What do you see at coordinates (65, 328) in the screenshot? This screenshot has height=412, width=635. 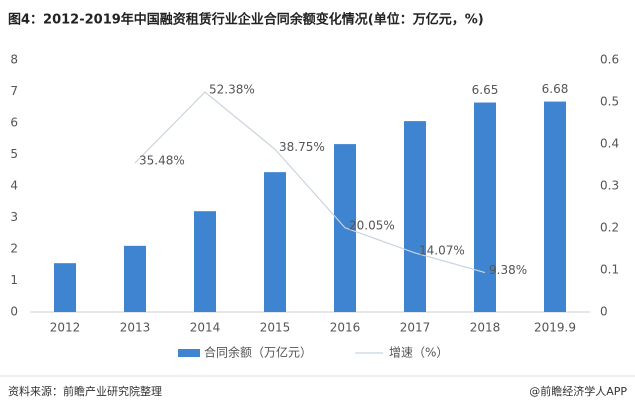 I see `x-tick-label: 2012` at bounding box center [65, 328].